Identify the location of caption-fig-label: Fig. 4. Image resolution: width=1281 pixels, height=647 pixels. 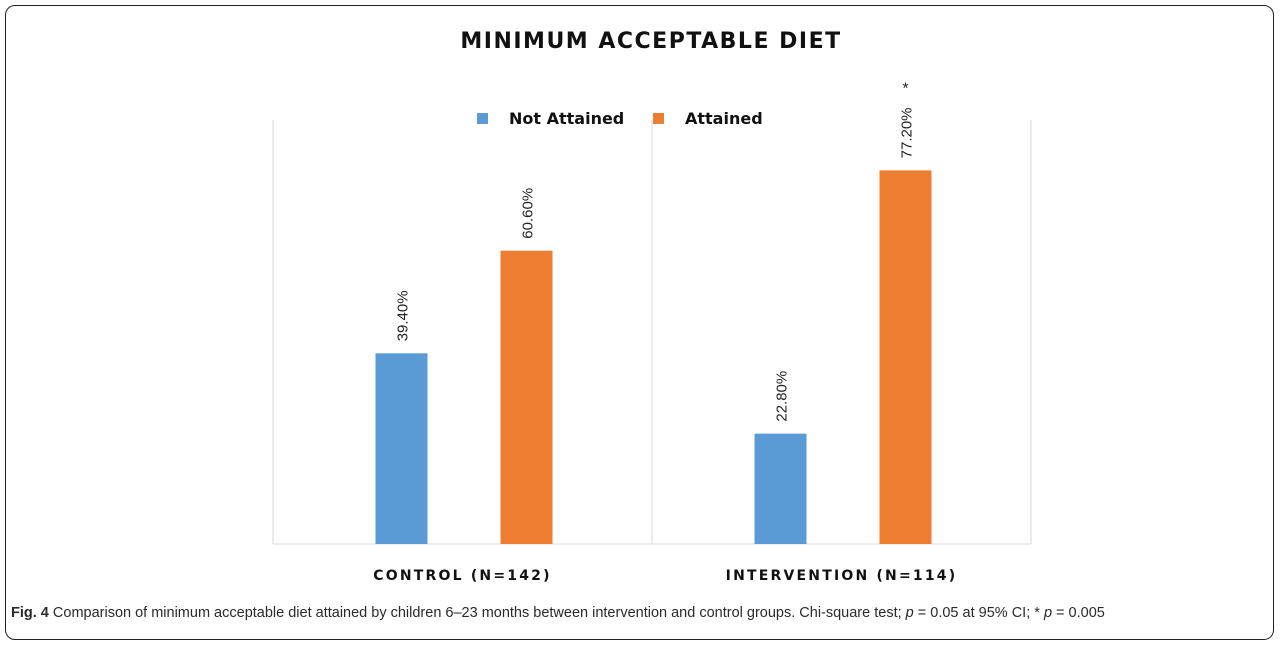
(30, 613).